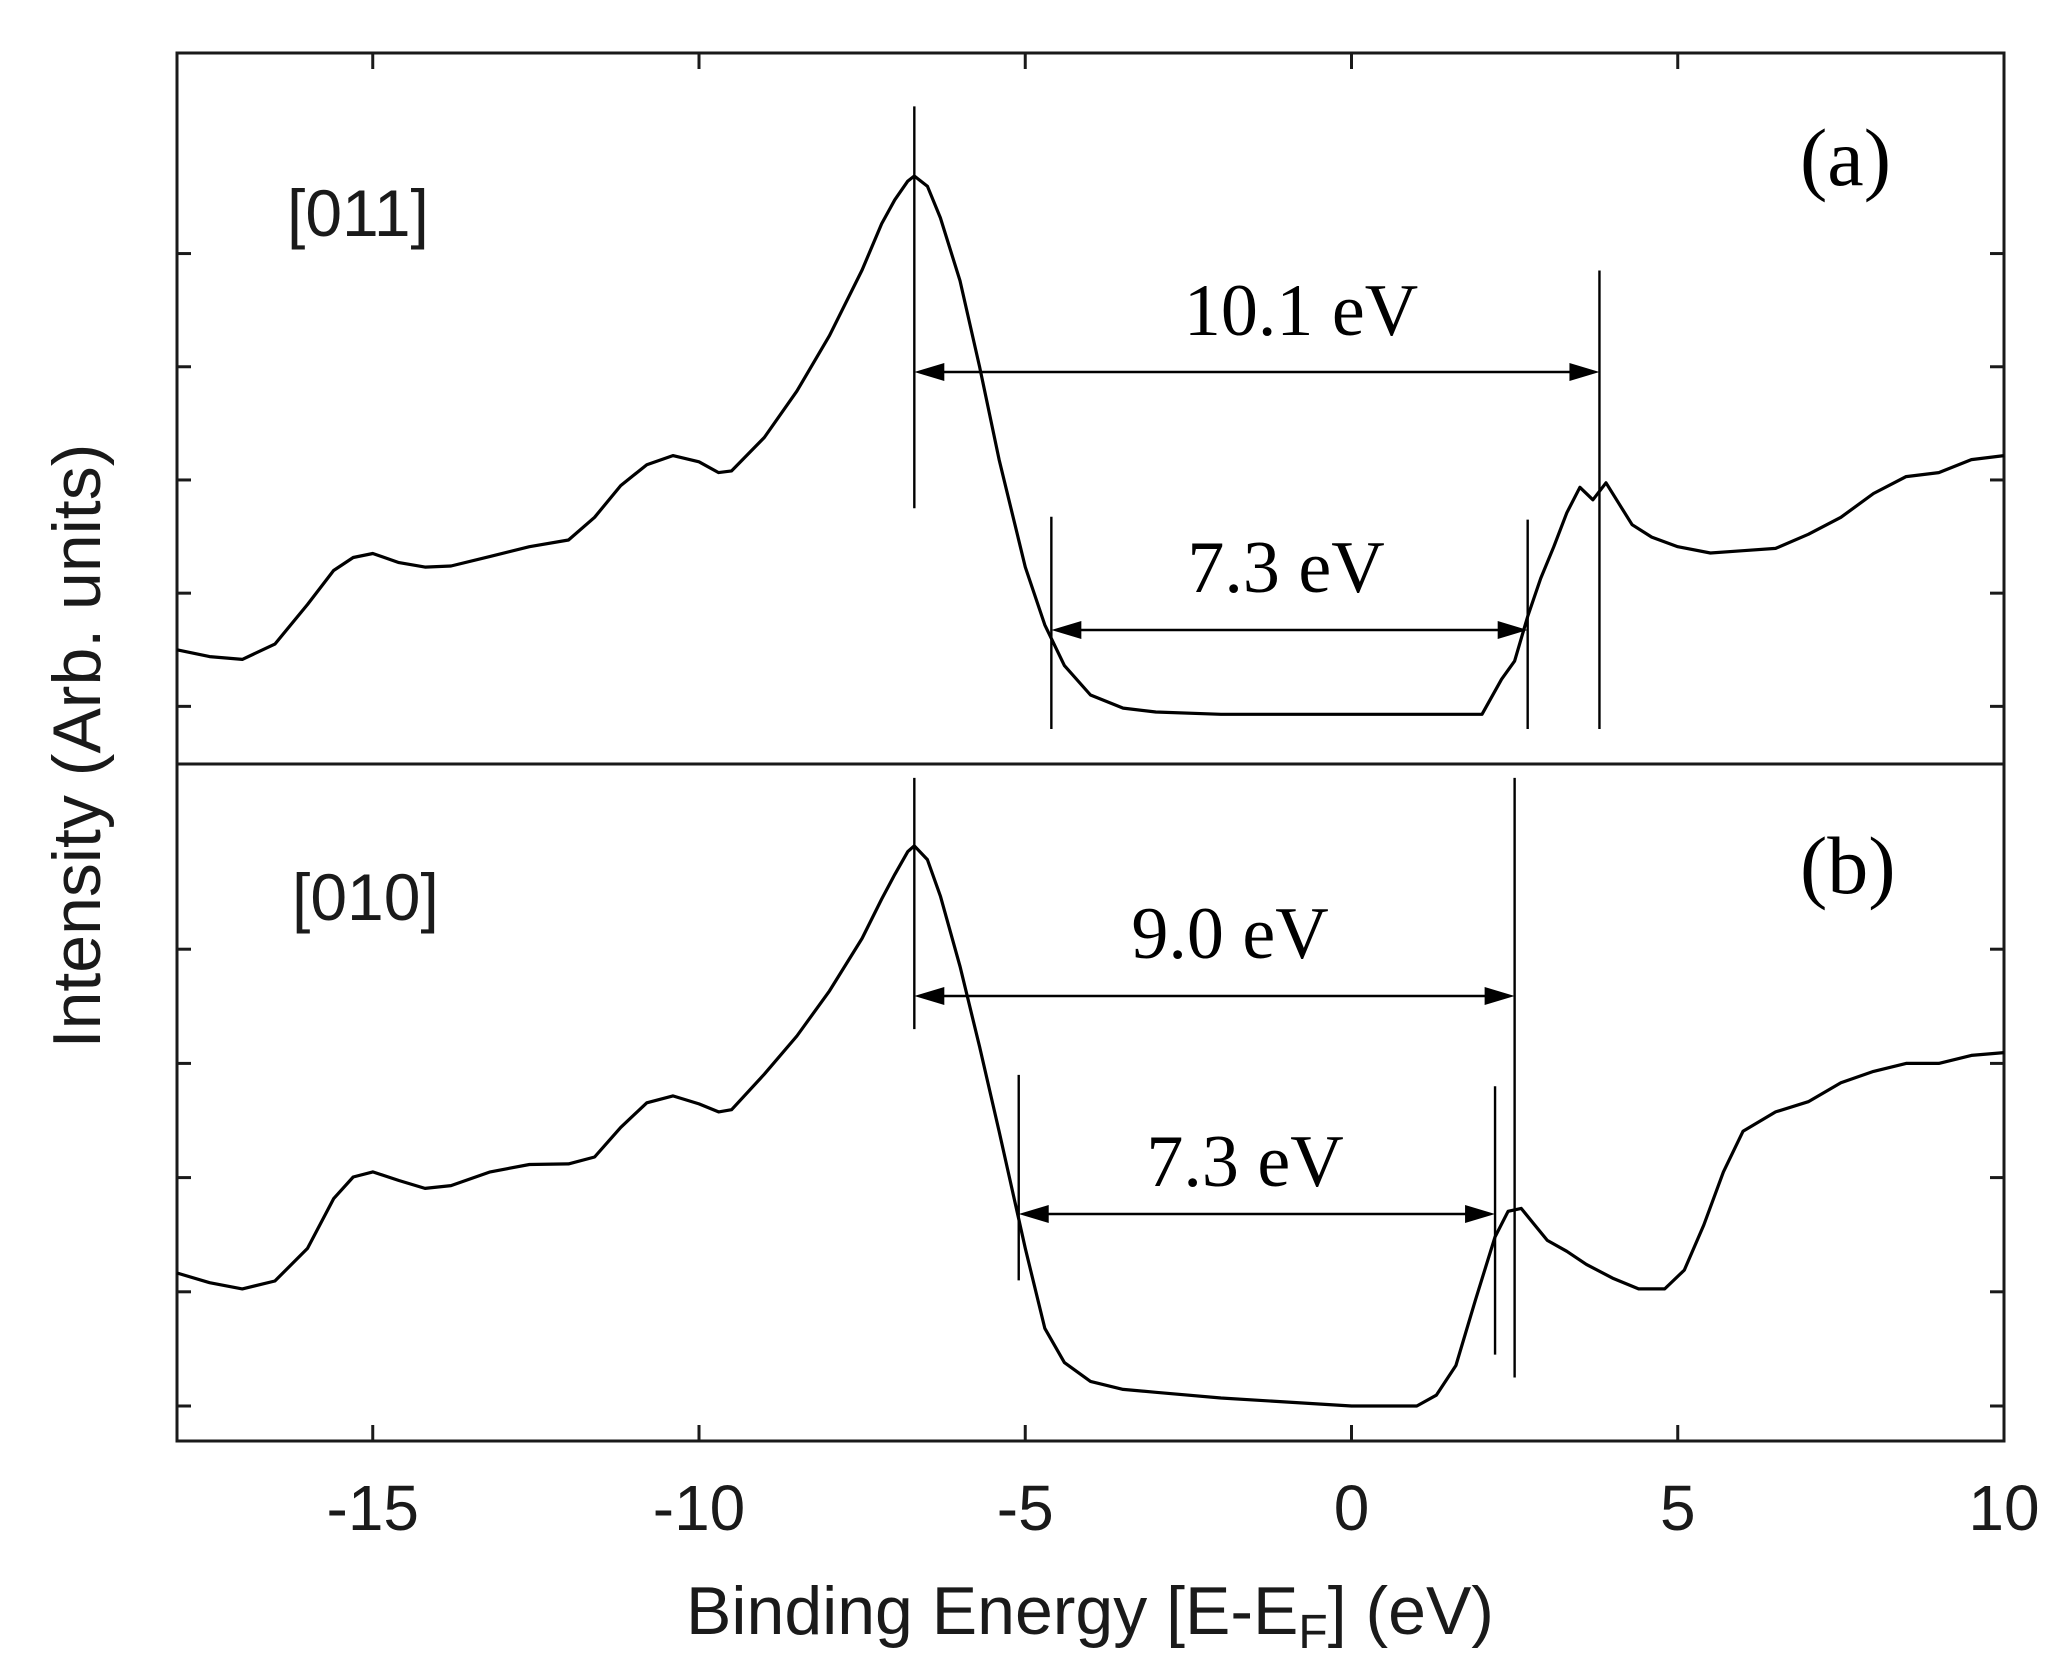  What do you see at coordinates (1244, 1162) in the screenshot?
I see `panel-b-gap2-label: 7.3 eV` at bounding box center [1244, 1162].